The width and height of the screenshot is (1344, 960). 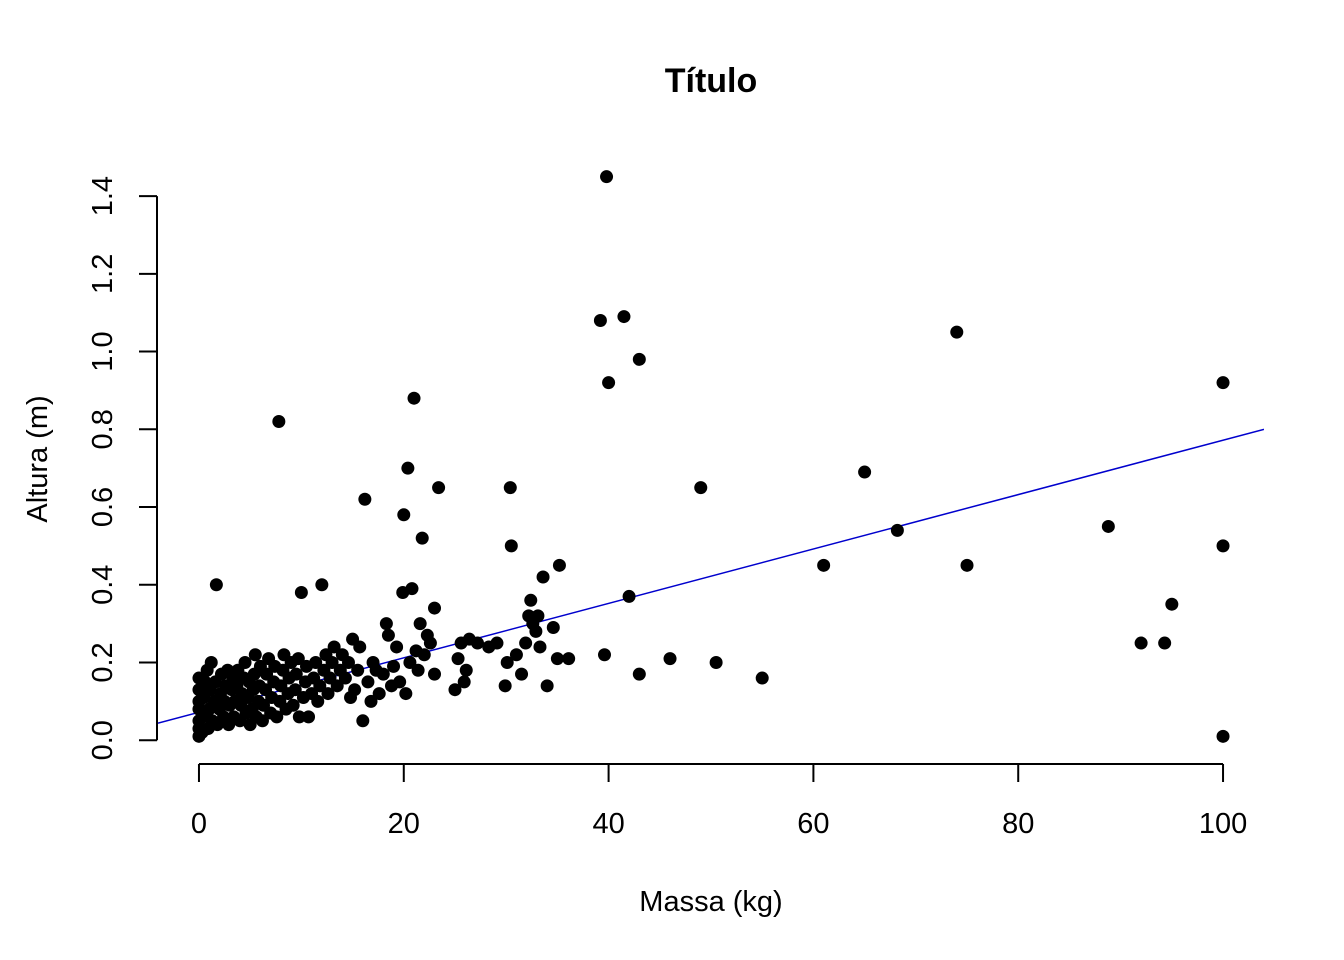 I want to click on y-tick-label: 0.2, so click(x=103, y=662).